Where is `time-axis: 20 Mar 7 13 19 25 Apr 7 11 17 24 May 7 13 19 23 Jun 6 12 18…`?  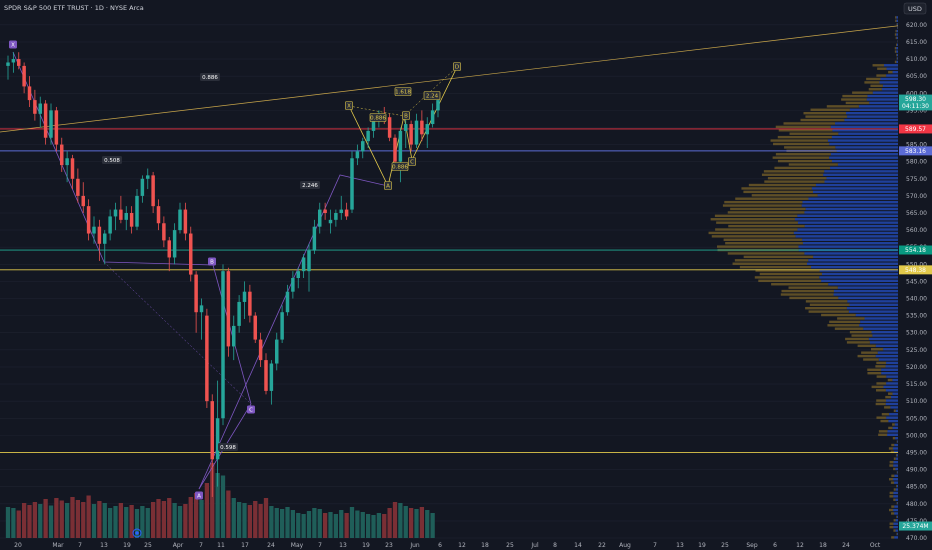 time-axis: 20 Mar 7 13 19 25 Apr 7 11 17 24 May 7 13 19 23 Jun 6 12 18… is located at coordinates (447, 545).